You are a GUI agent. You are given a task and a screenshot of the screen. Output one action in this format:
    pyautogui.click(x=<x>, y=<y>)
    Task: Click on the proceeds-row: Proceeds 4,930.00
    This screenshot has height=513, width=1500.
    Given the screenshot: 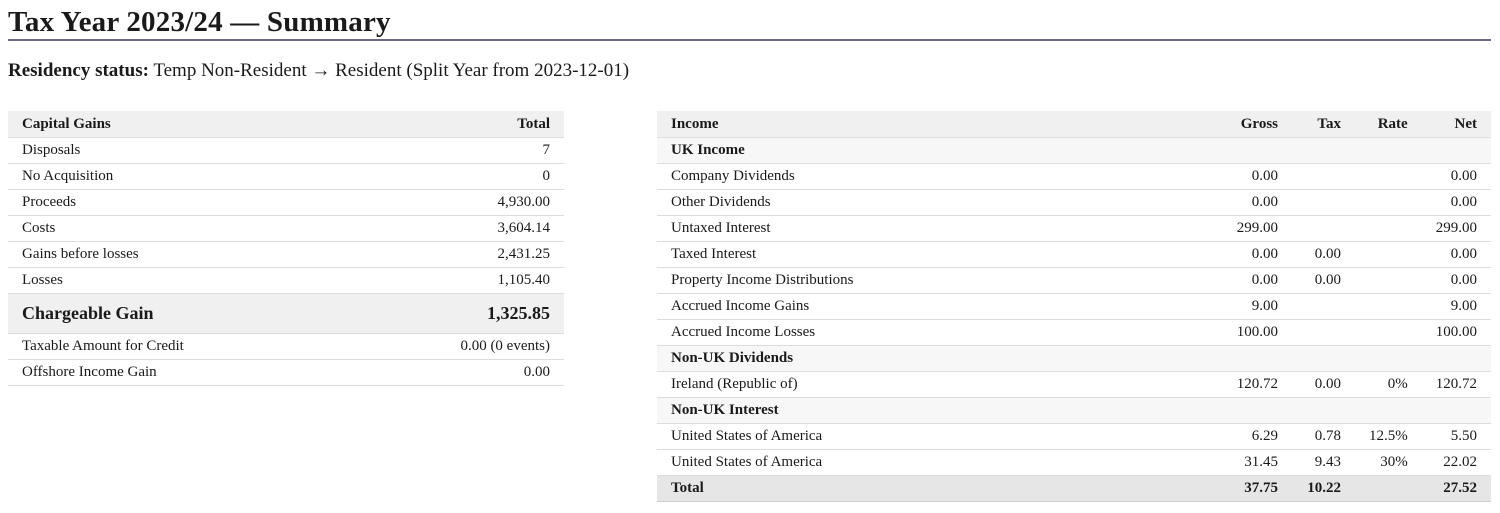 What is the action you would take?
    pyautogui.click(x=286, y=202)
    